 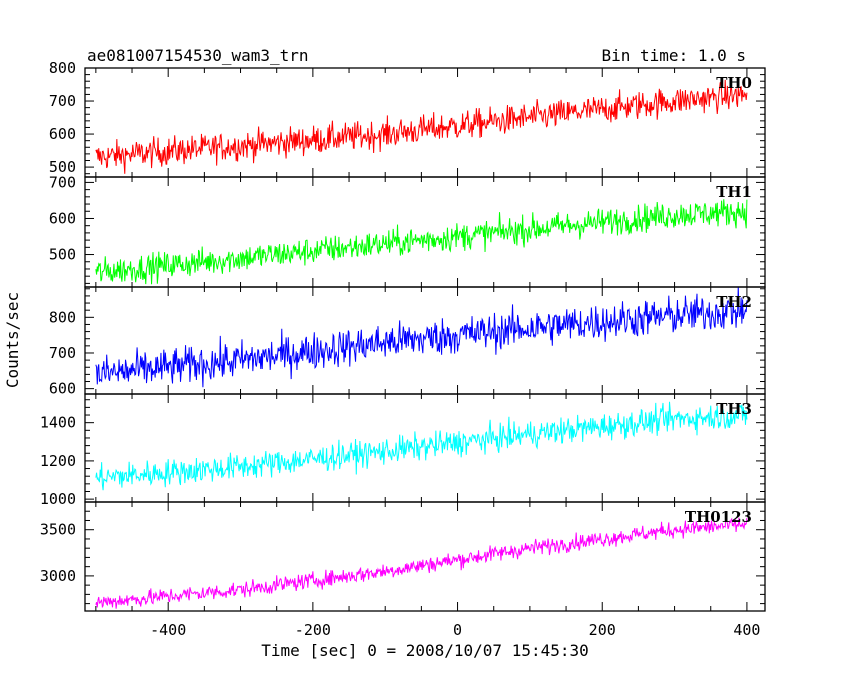 What do you see at coordinates (12, 340) in the screenshot?
I see `y-axis-label: Counts/sec` at bounding box center [12, 340].